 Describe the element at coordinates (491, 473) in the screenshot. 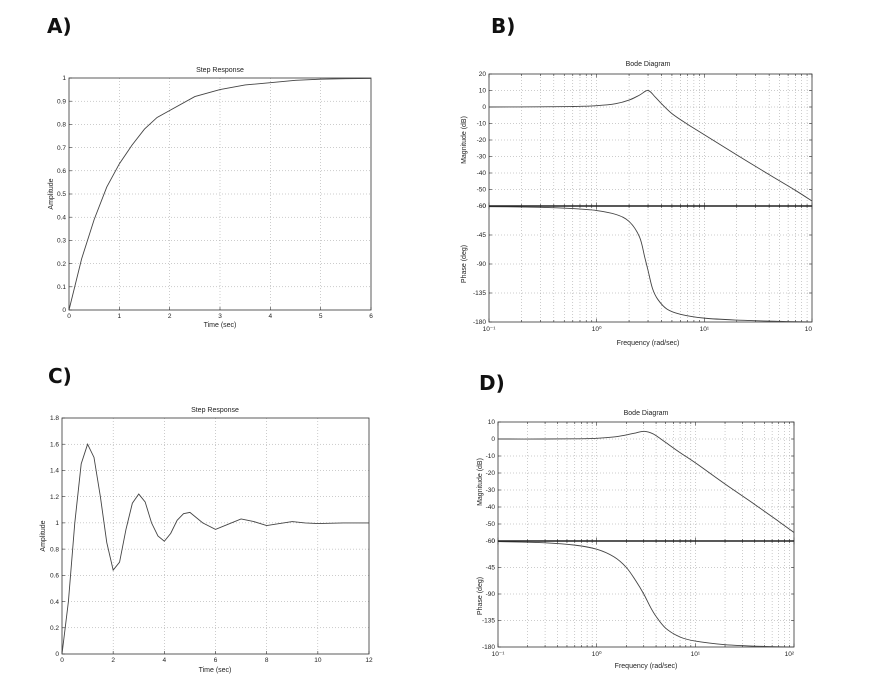

I see `y-tick-label: -20` at that location.